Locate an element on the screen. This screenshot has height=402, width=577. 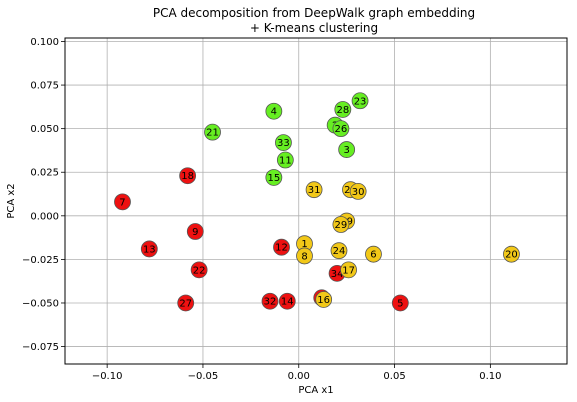
data-point-label: 16 is located at coordinates (323, 300).